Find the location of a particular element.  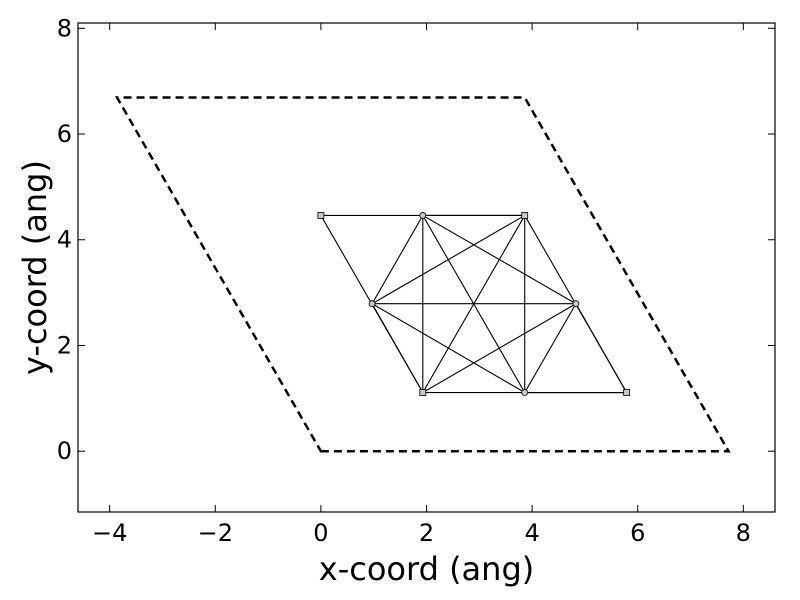

y-tick-label-0: 0 is located at coordinates (64, 451).